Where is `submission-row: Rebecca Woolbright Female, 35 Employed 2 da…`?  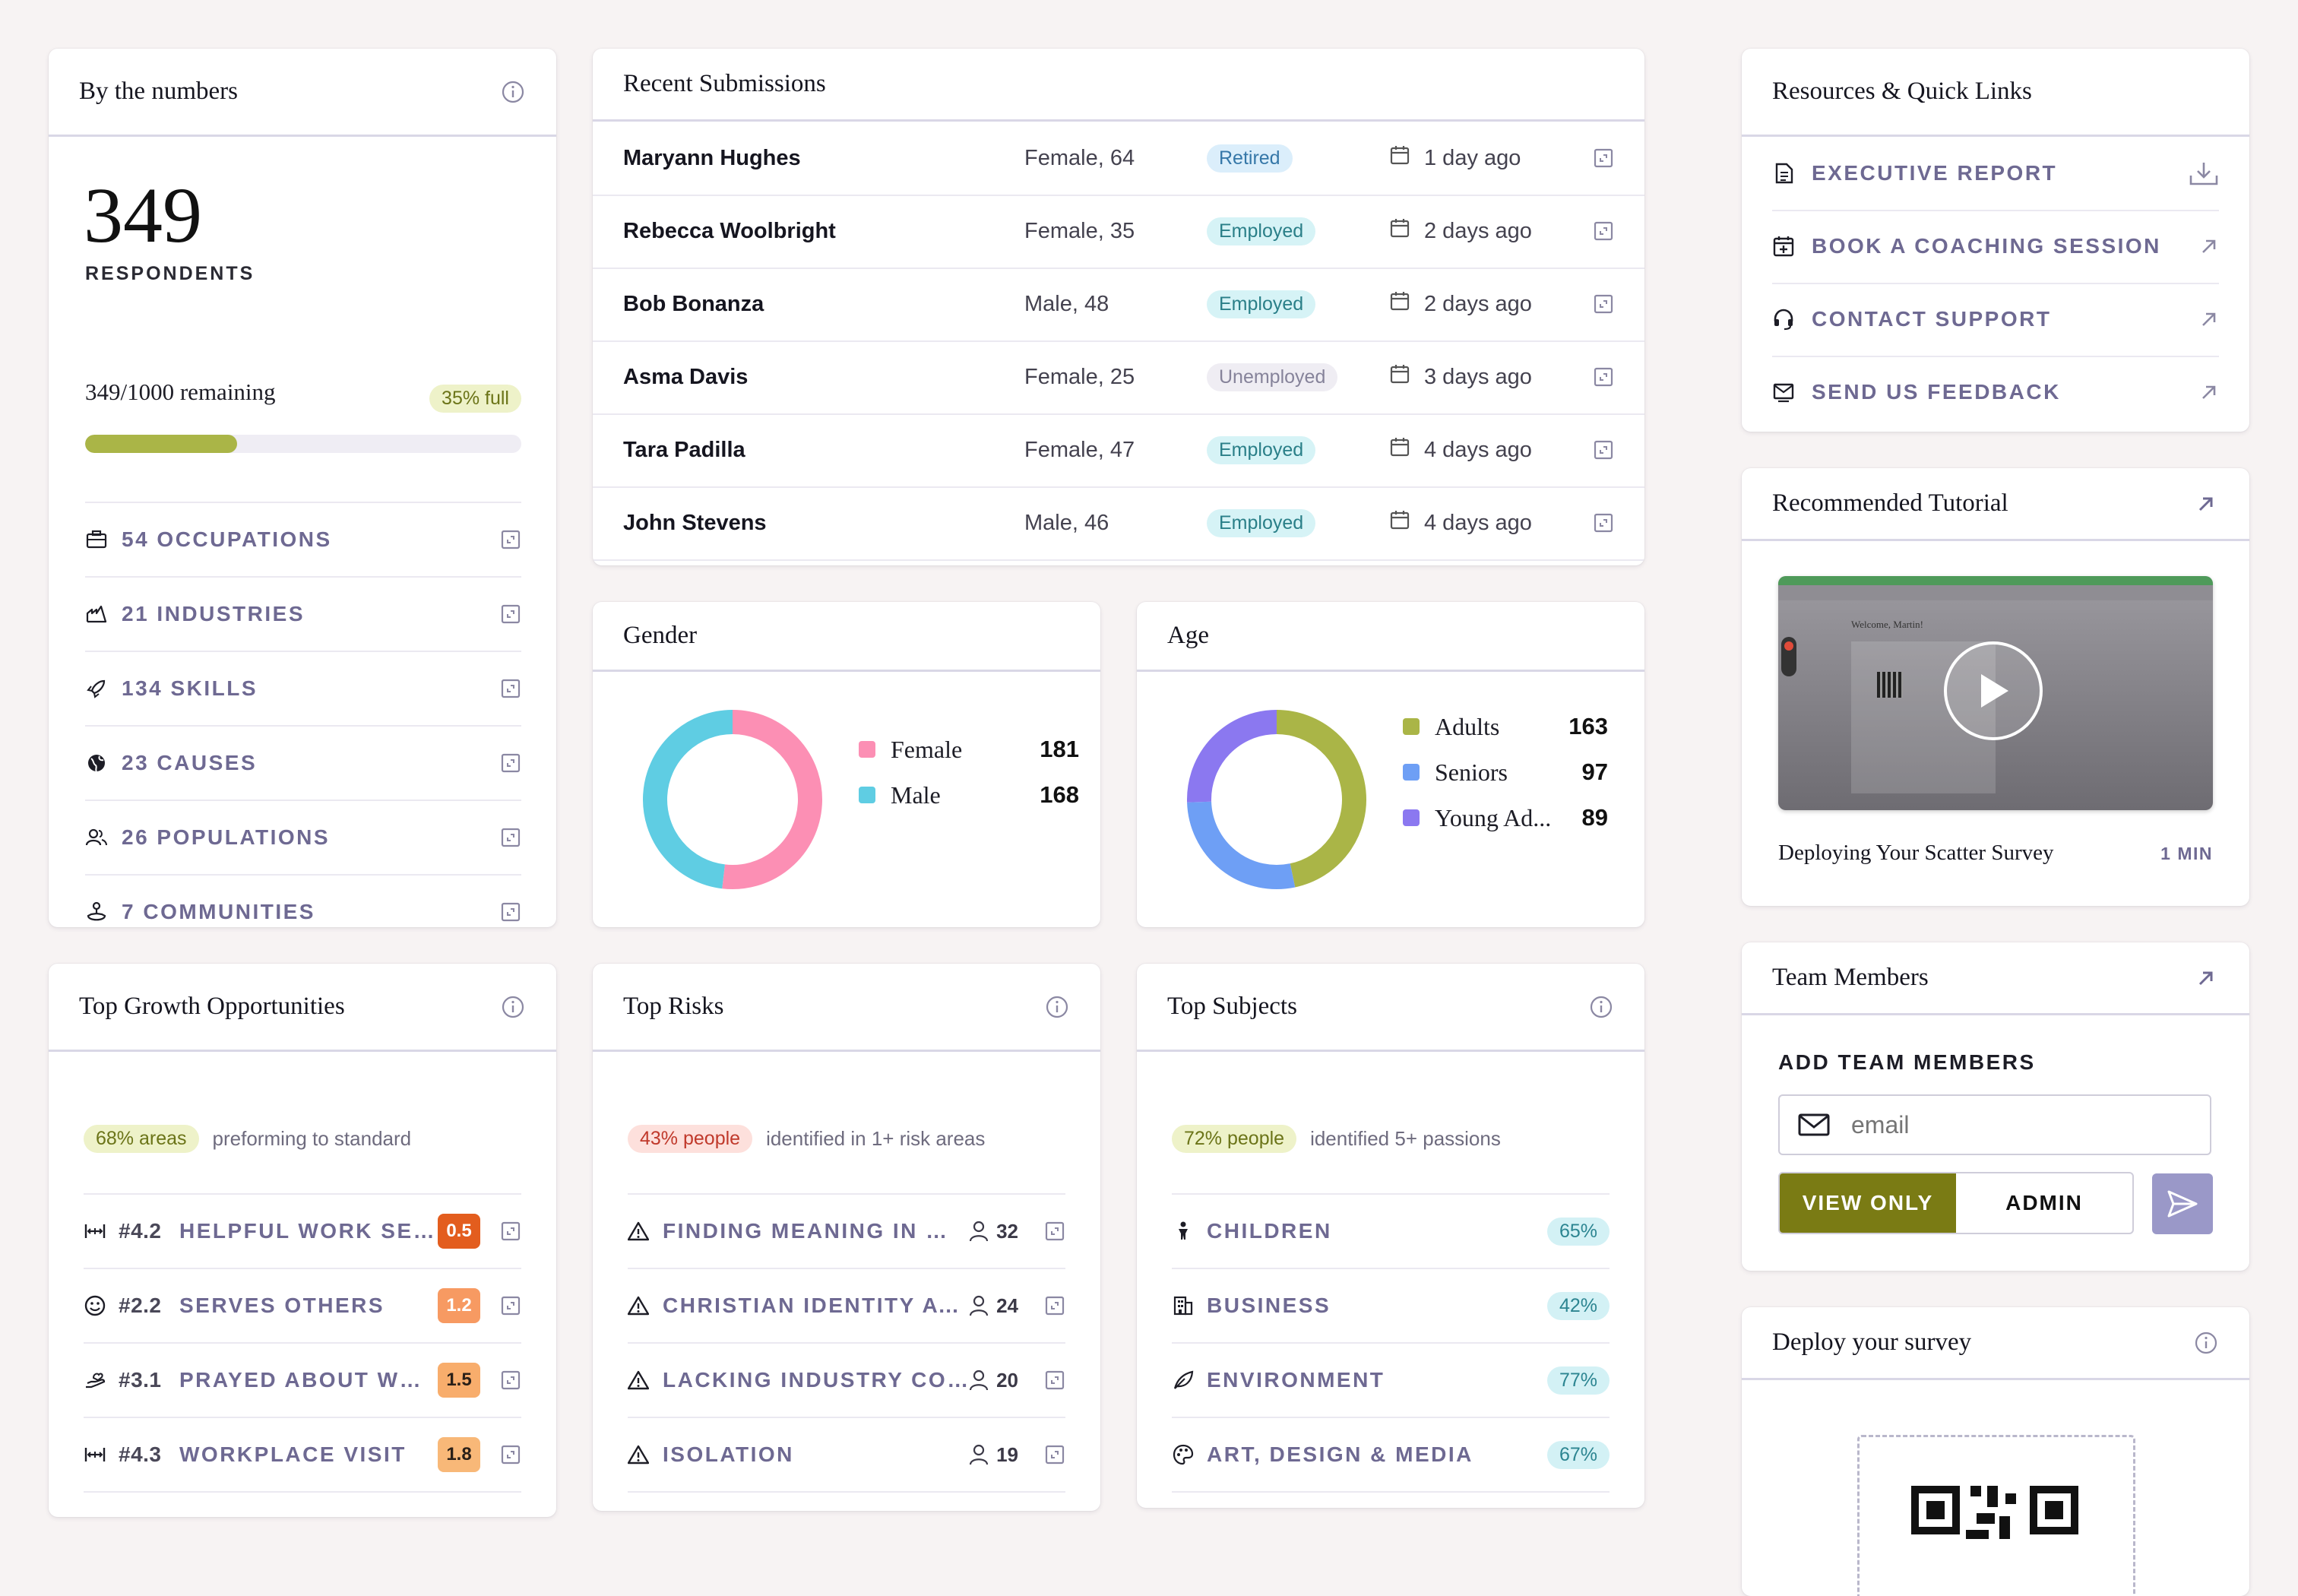
submission-row: Rebecca Woolbright Female, 35 Employed 2 da… is located at coordinates (1118, 232).